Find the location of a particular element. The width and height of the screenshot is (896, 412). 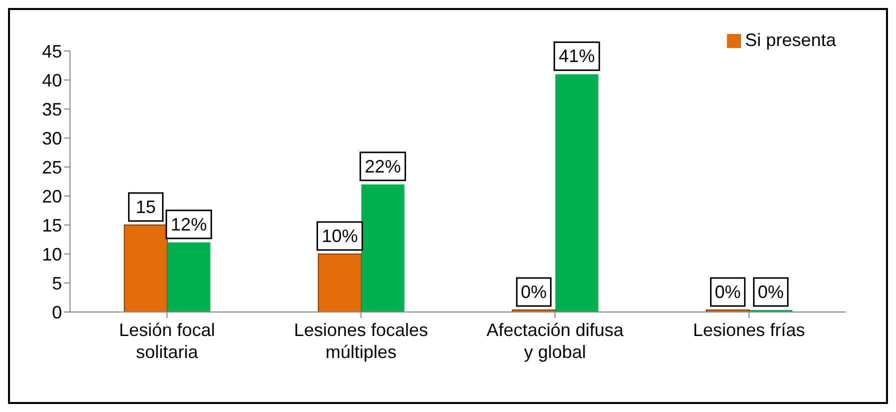

y-tick-label: 45 is located at coordinates (52, 51).